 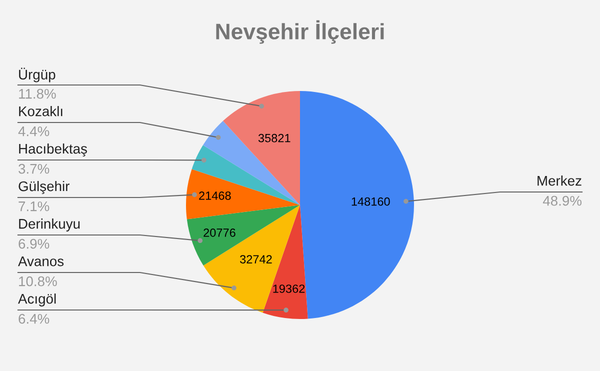 What do you see at coordinates (40, 111) in the screenshot?
I see `slice-label: Kozaklı` at bounding box center [40, 111].